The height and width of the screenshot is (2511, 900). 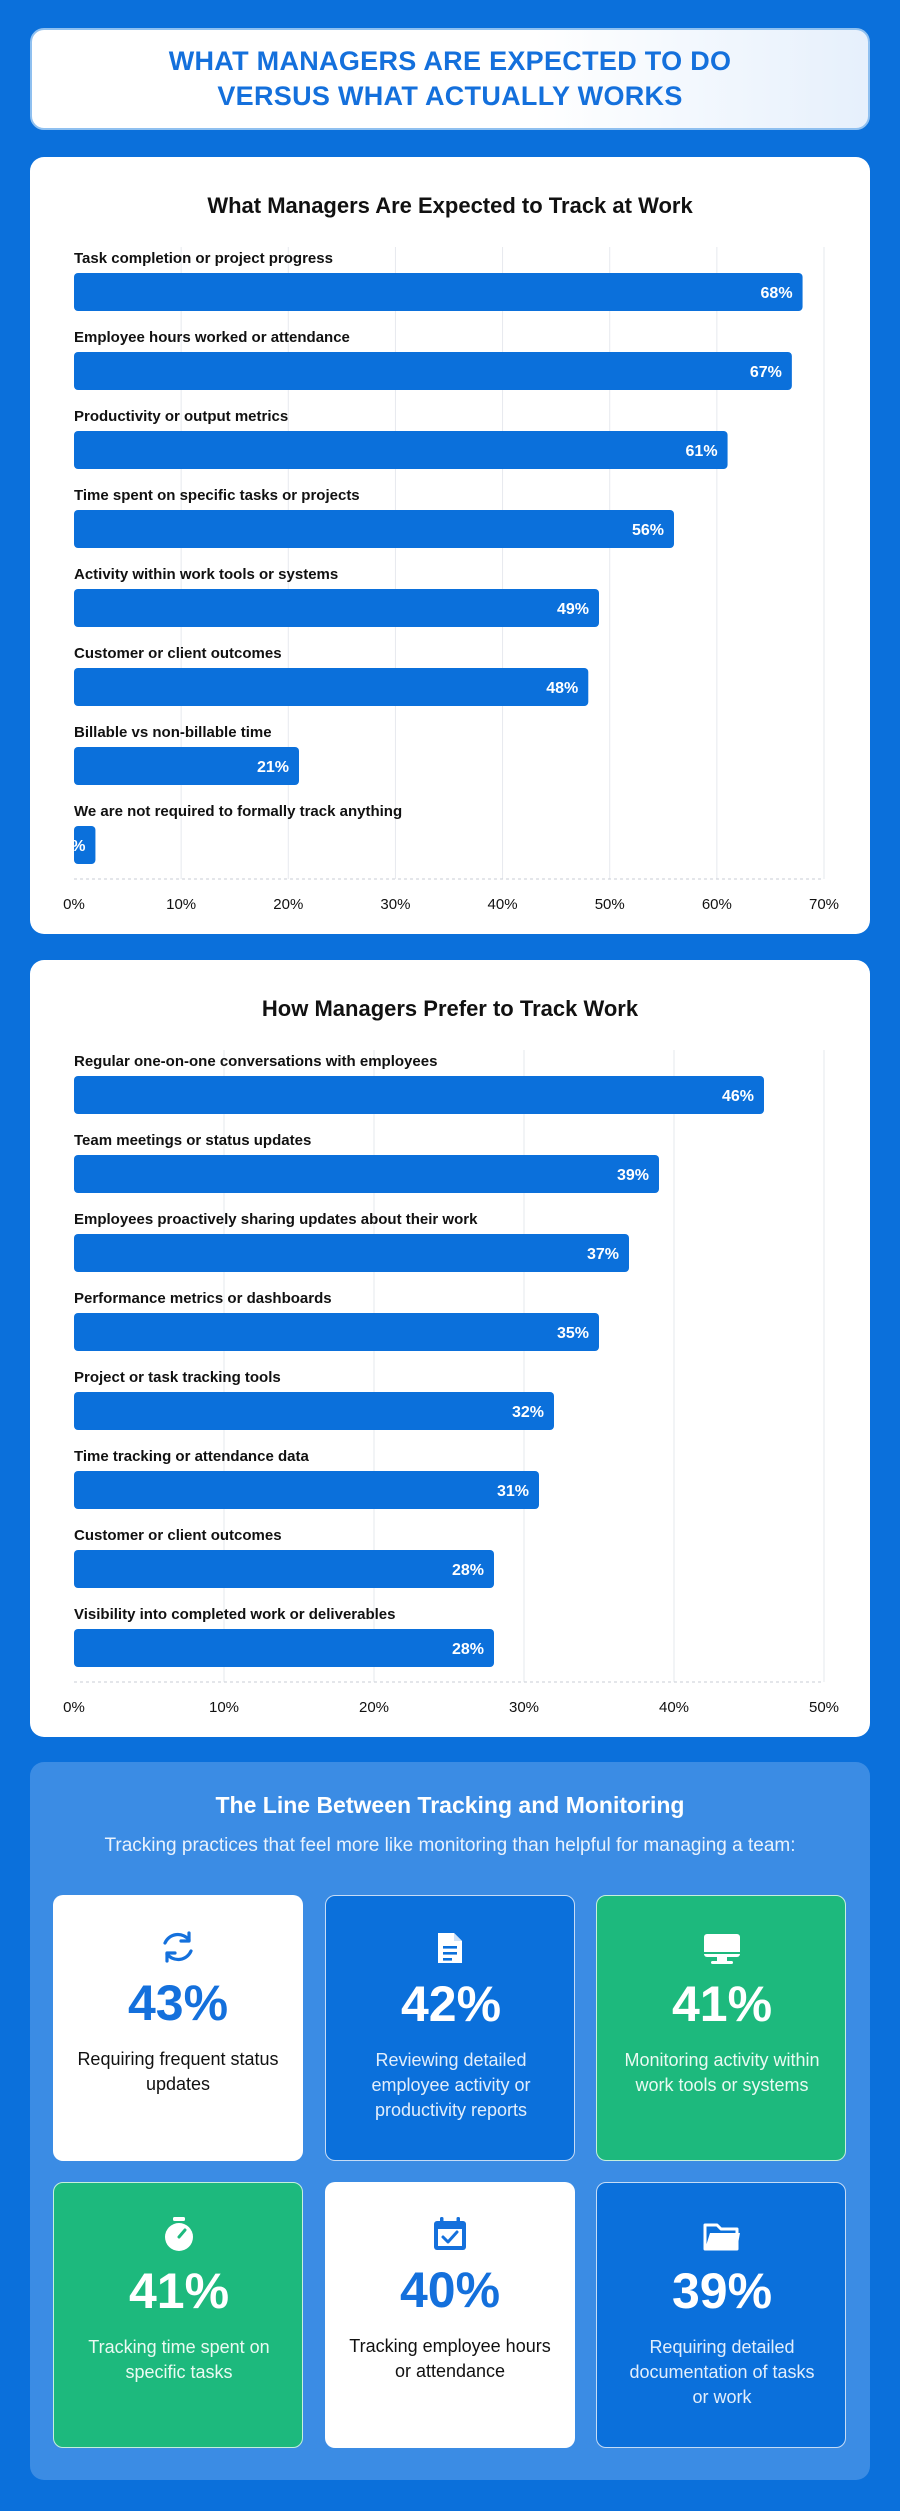 What do you see at coordinates (722, 2291) in the screenshot?
I see `stat-value: 39%` at bounding box center [722, 2291].